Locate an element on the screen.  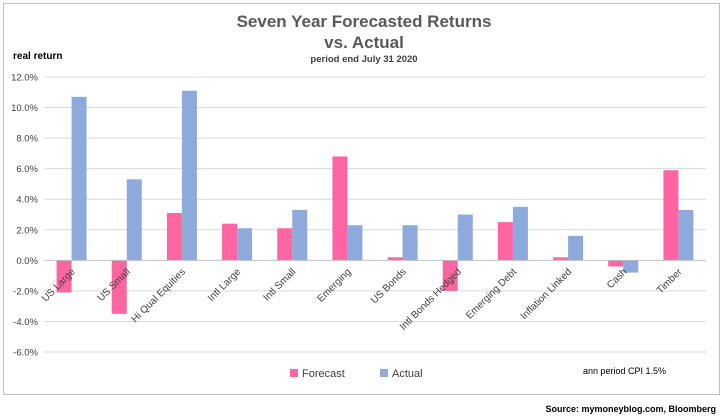
x-category-label: Intl Small is located at coordinates (280, 285).